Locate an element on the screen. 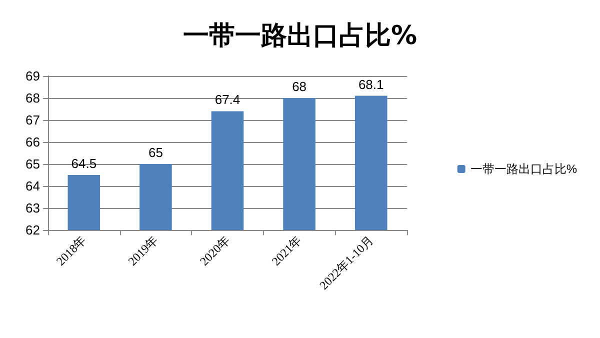 This screenshot has height=338, width=600. data-label: 67.4 is located at coordinates (227, 100).